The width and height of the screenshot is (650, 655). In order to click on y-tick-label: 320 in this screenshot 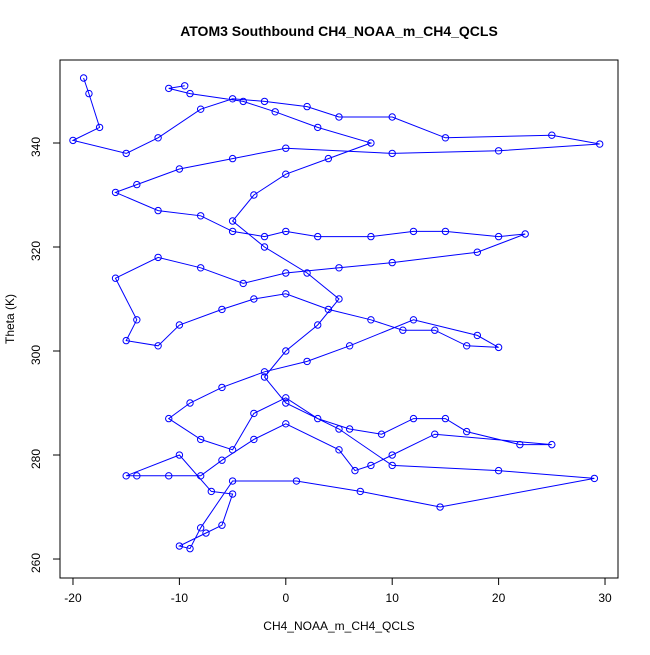, I will do `click(36, 251)`.